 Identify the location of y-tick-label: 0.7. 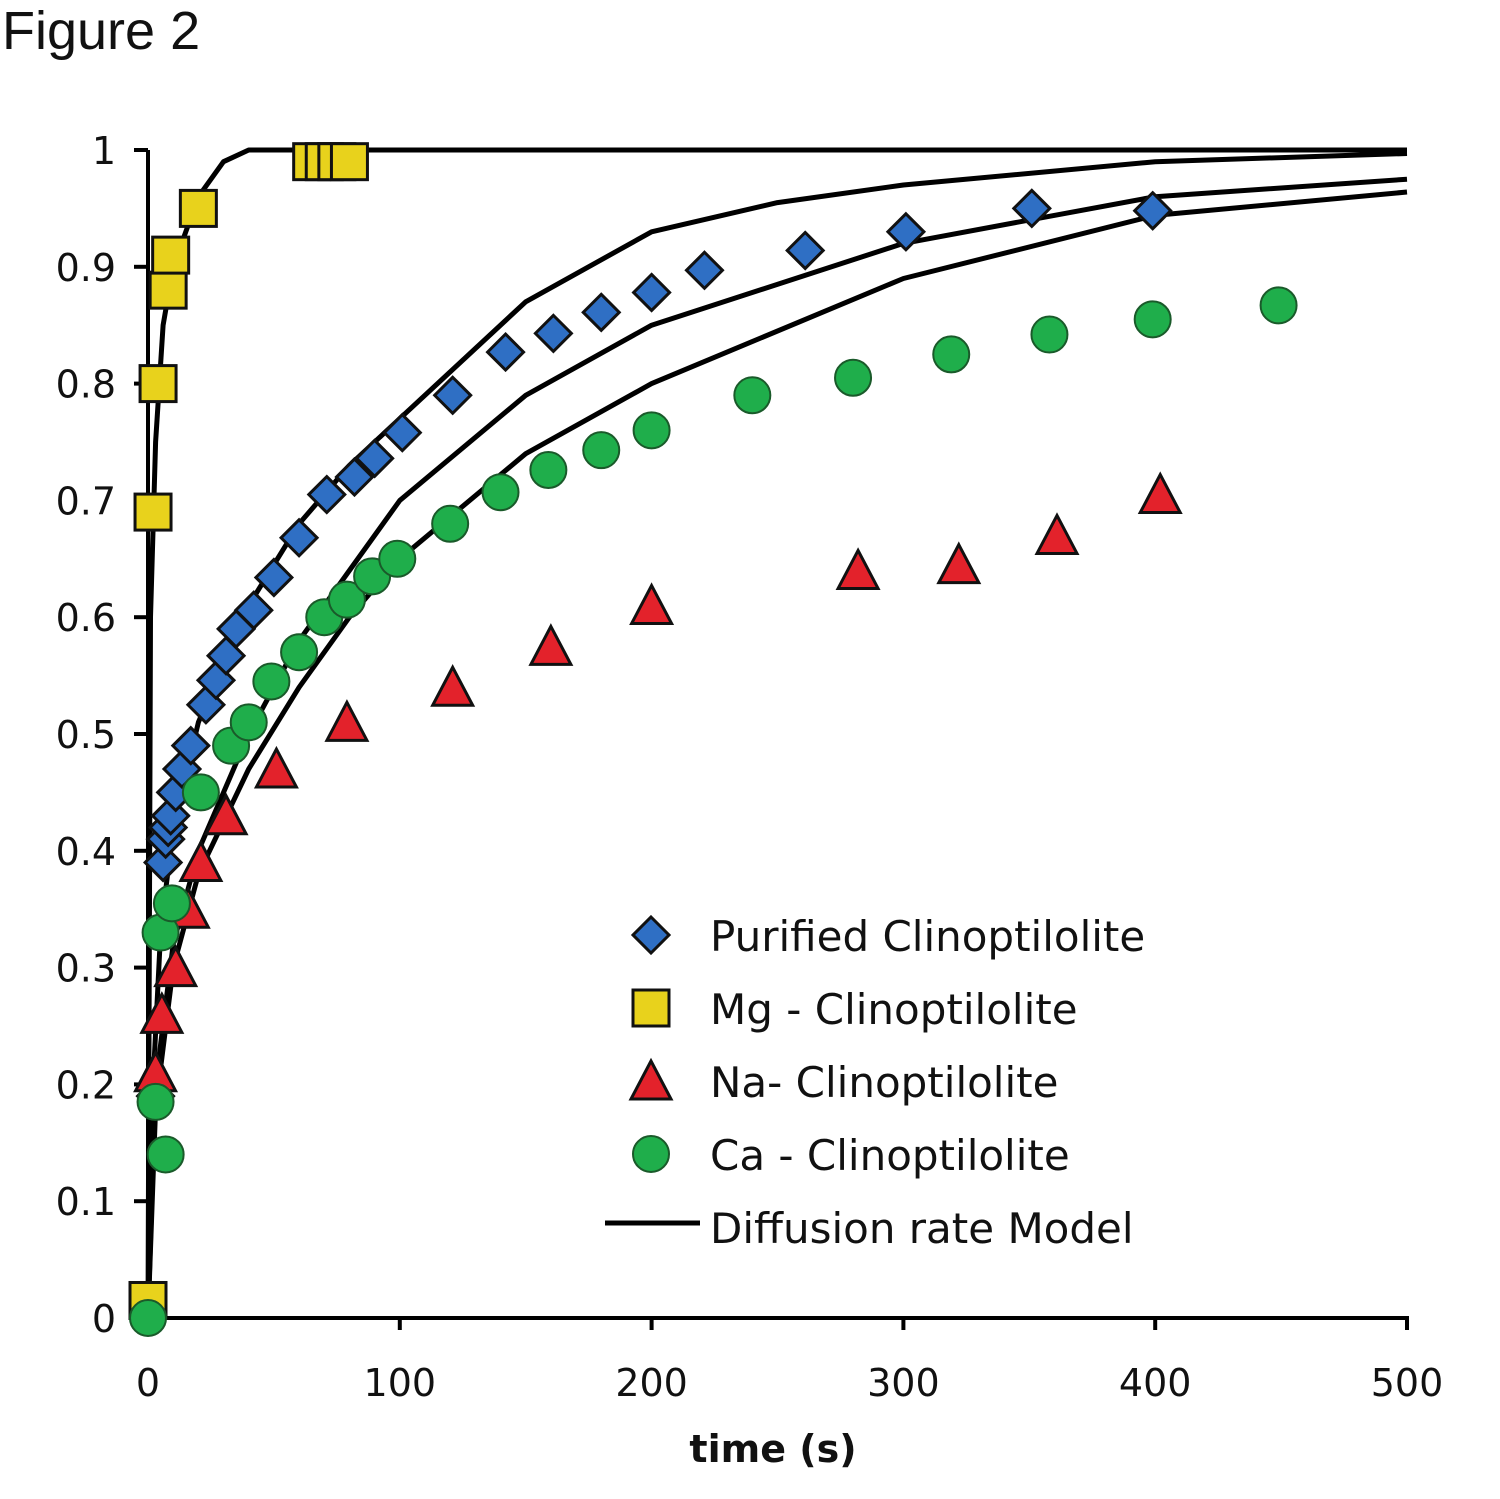
(86, 501).